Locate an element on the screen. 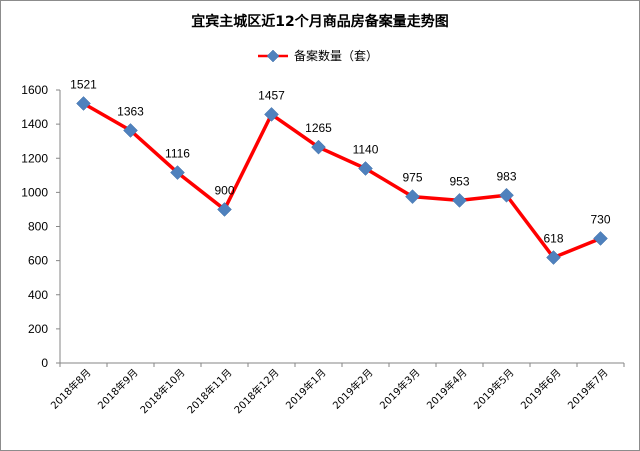 This screenshot has width=640, height=451. data-label: 900 is located at coordinates (224, 190).